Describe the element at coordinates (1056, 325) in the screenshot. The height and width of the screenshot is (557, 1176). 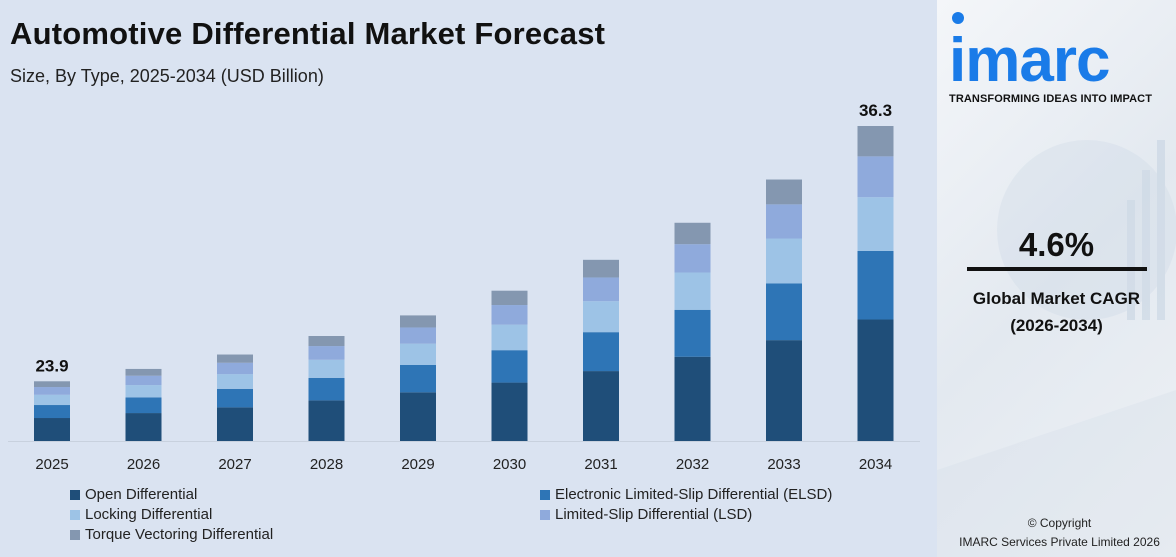
I see `cagr-period: (2026-2034)` at that location.